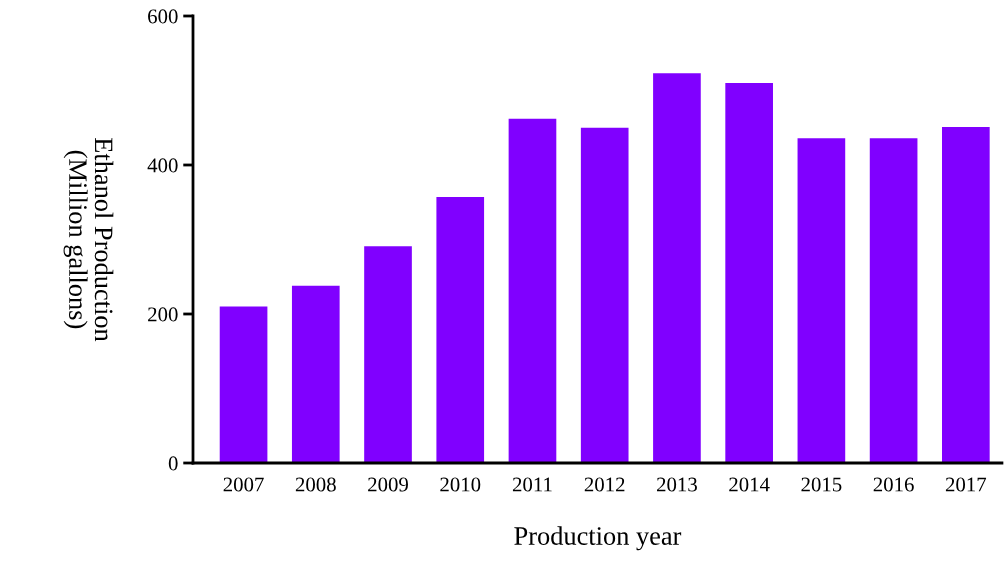  I want to click on y-tick-label: 400, so click(162, 165).